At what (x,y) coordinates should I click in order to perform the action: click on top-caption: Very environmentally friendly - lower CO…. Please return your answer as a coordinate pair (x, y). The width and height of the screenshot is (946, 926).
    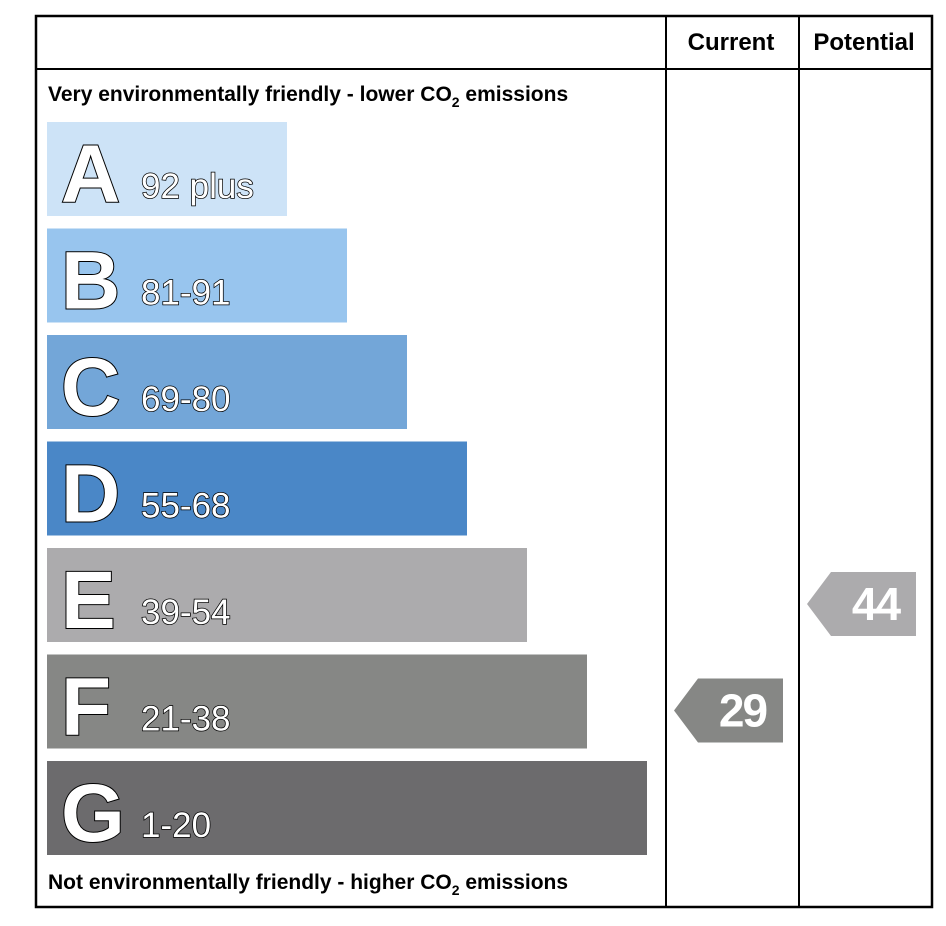
    Looking at the image, I should click on (308, 96).